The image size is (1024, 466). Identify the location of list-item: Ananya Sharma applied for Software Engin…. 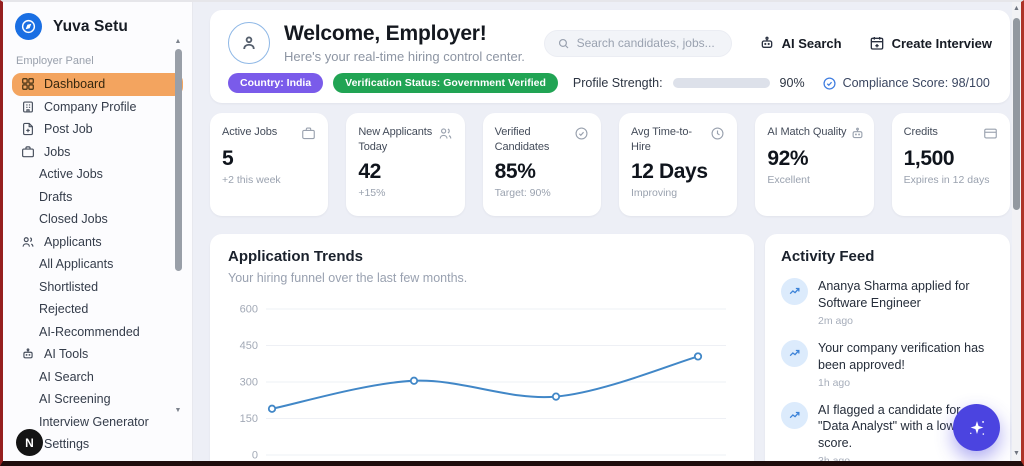
(887, 302).